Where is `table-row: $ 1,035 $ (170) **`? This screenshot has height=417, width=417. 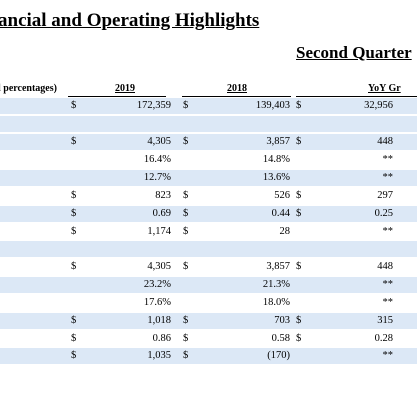 table-row: $ 1,035 $ (170) ** is located at coordinates (208, 356).